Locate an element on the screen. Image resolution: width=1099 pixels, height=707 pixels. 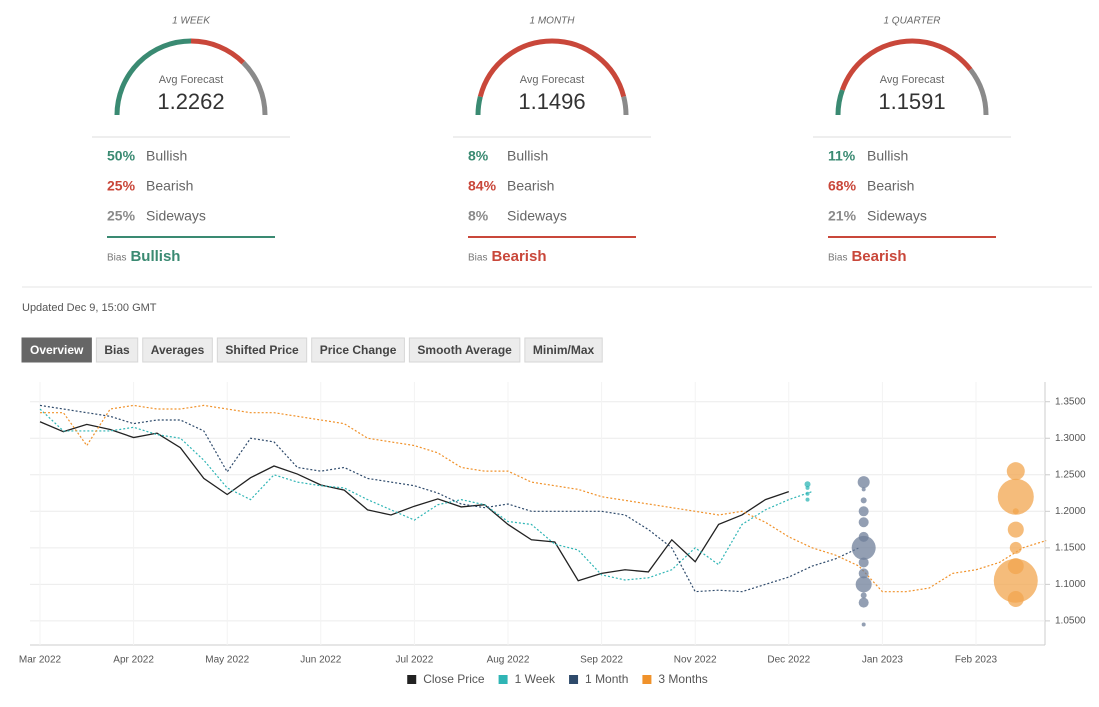
tab: Bias is located at coordinates (117, 350).